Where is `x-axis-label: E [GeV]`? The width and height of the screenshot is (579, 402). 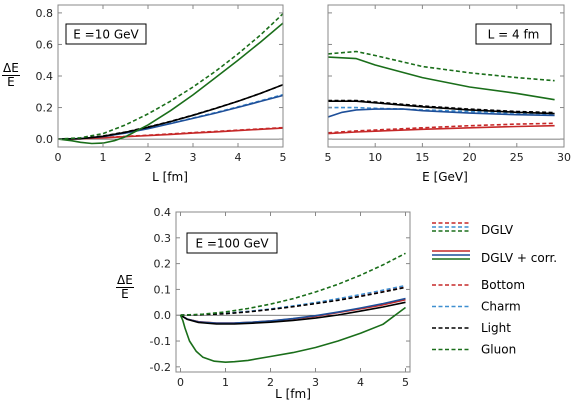
x-axis-label: E [GeV] is located at coordinates (445, 177).